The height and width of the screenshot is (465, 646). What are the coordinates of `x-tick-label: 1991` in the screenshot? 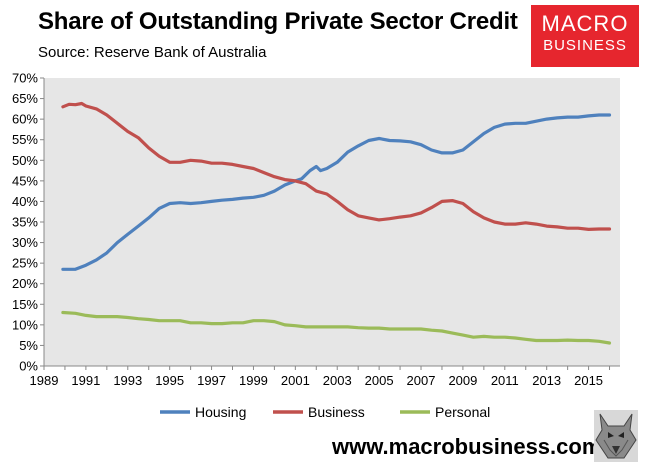 It's located at (85, 380).